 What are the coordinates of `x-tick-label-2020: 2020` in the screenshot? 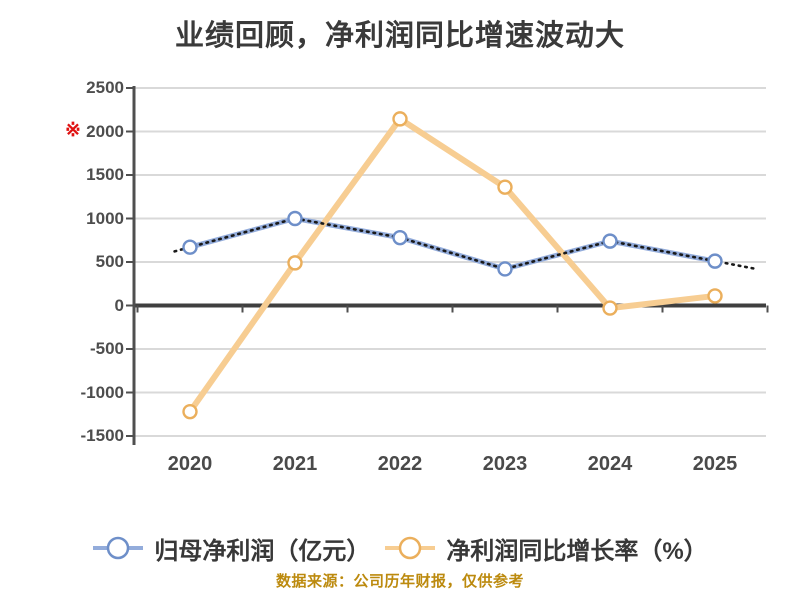 It's located at (190, 464).